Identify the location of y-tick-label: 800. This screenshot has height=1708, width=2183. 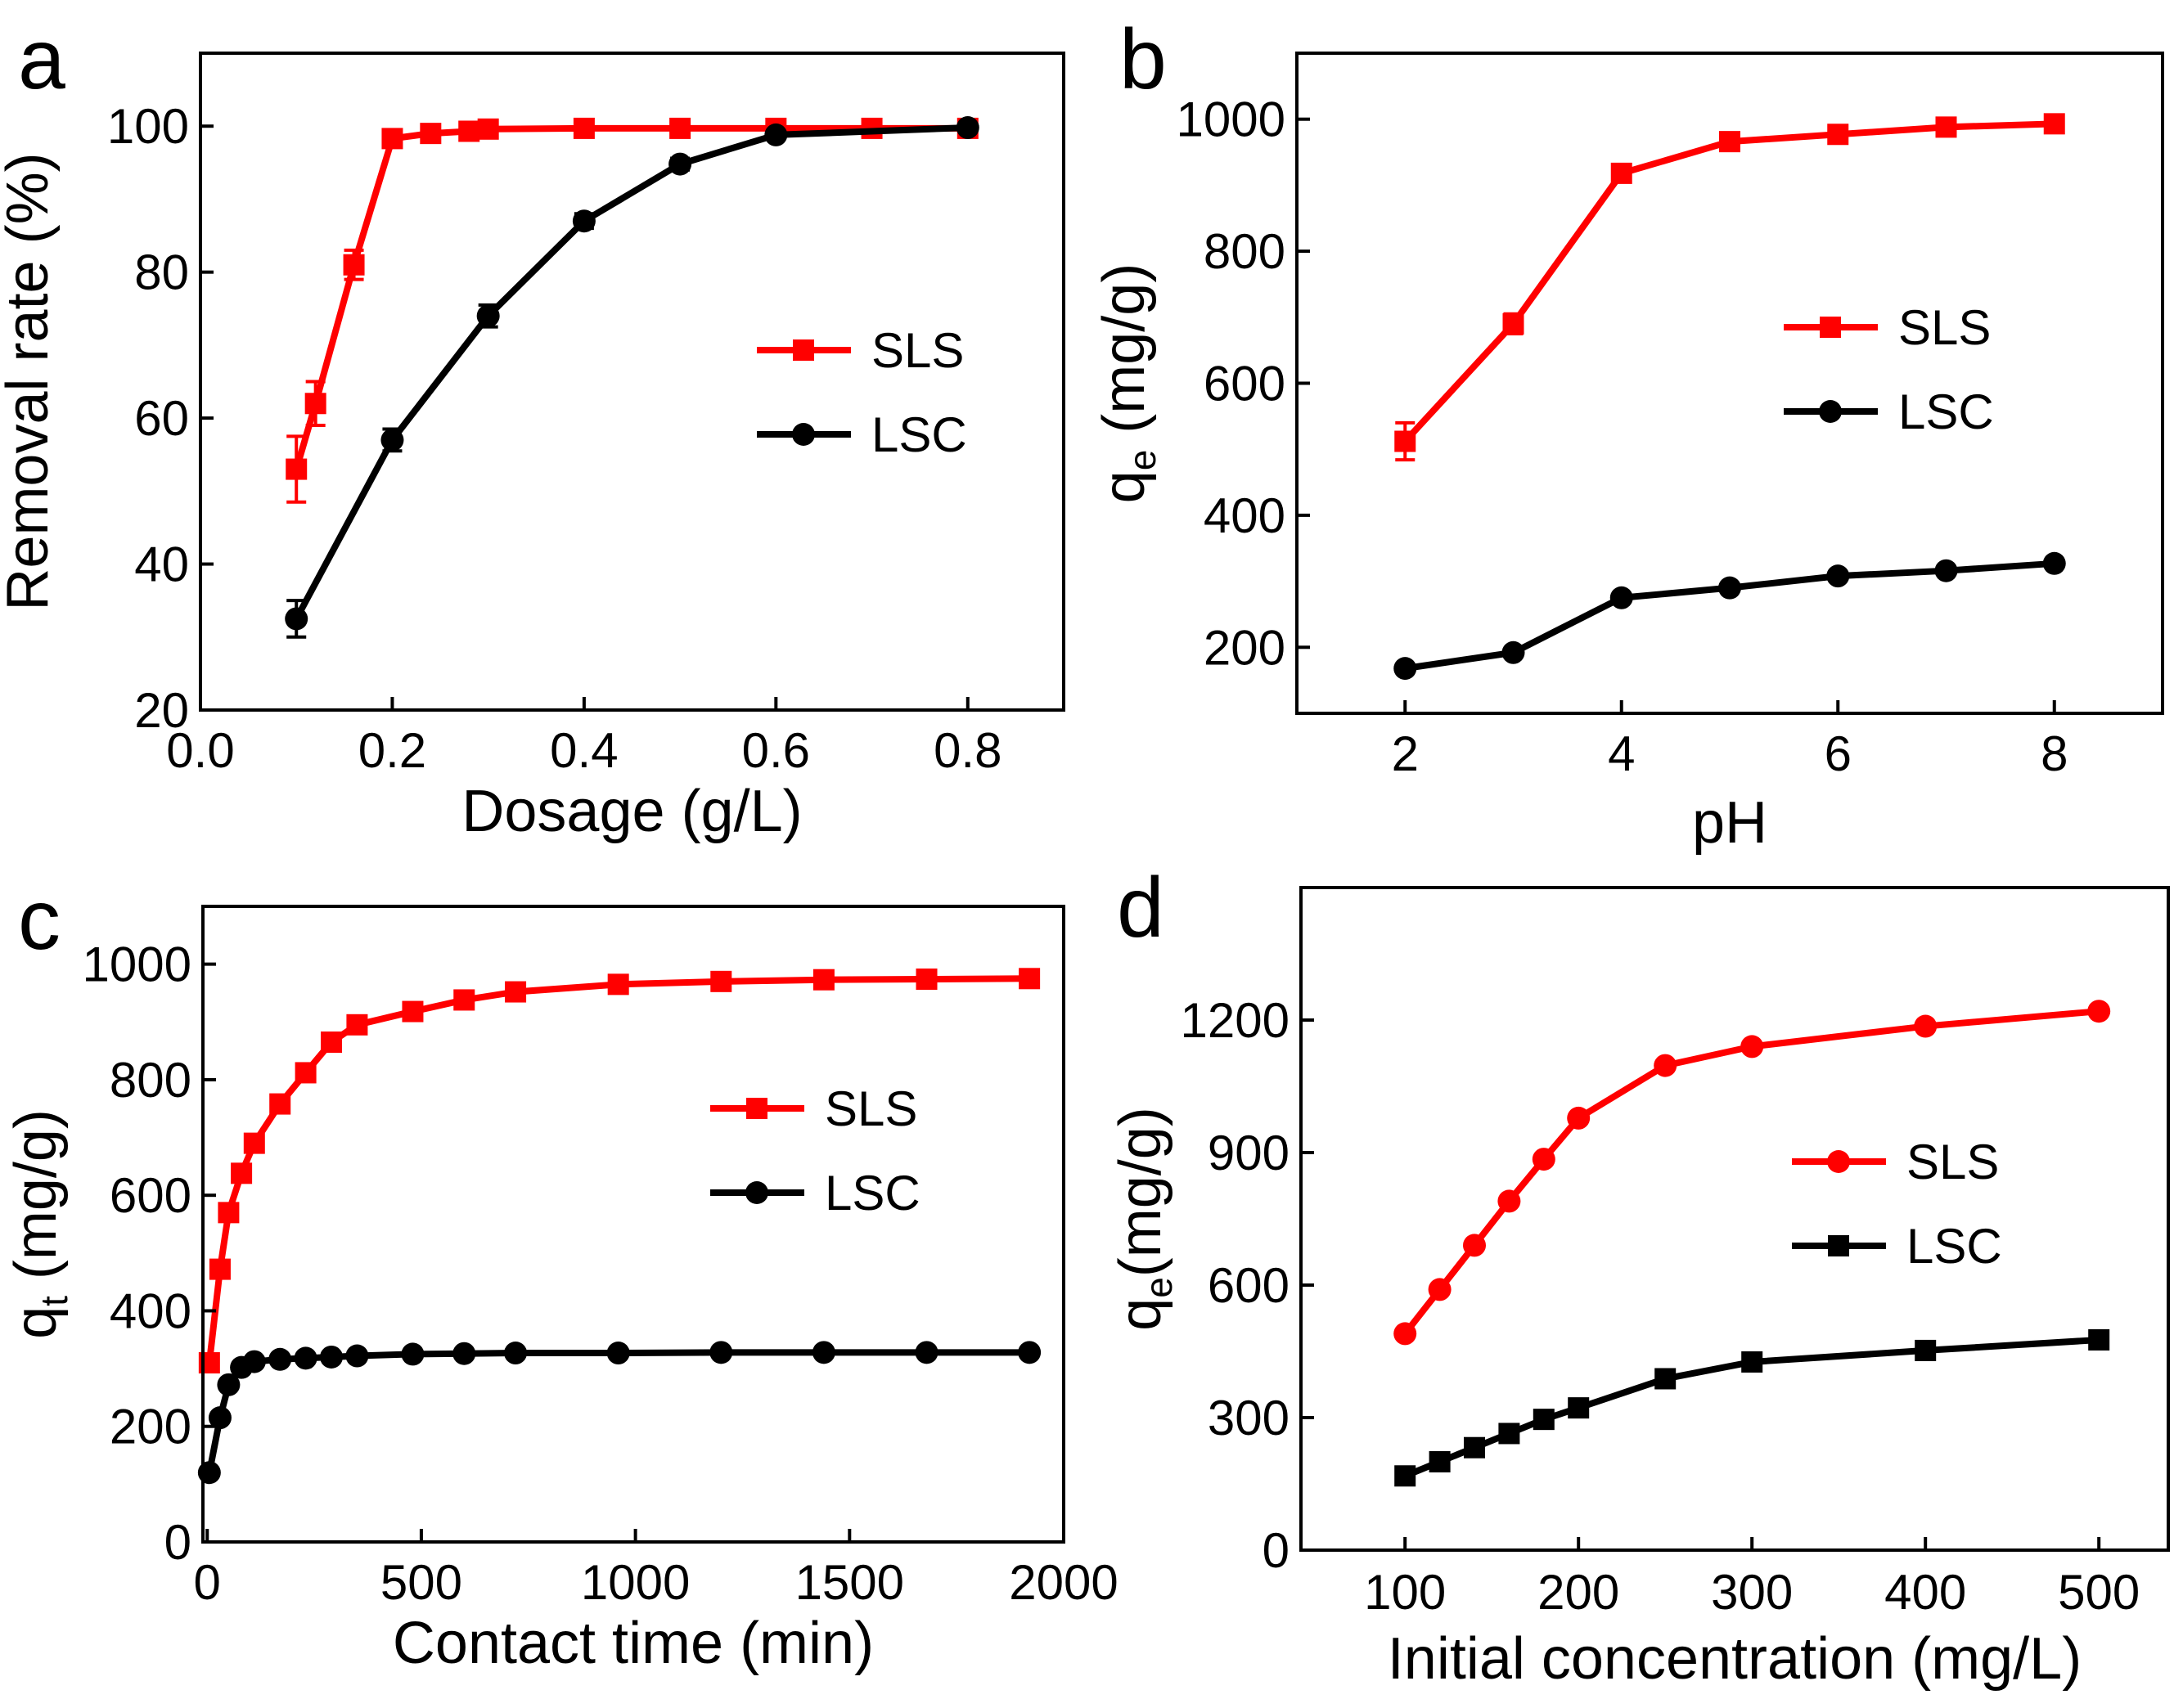
(1244, 251).